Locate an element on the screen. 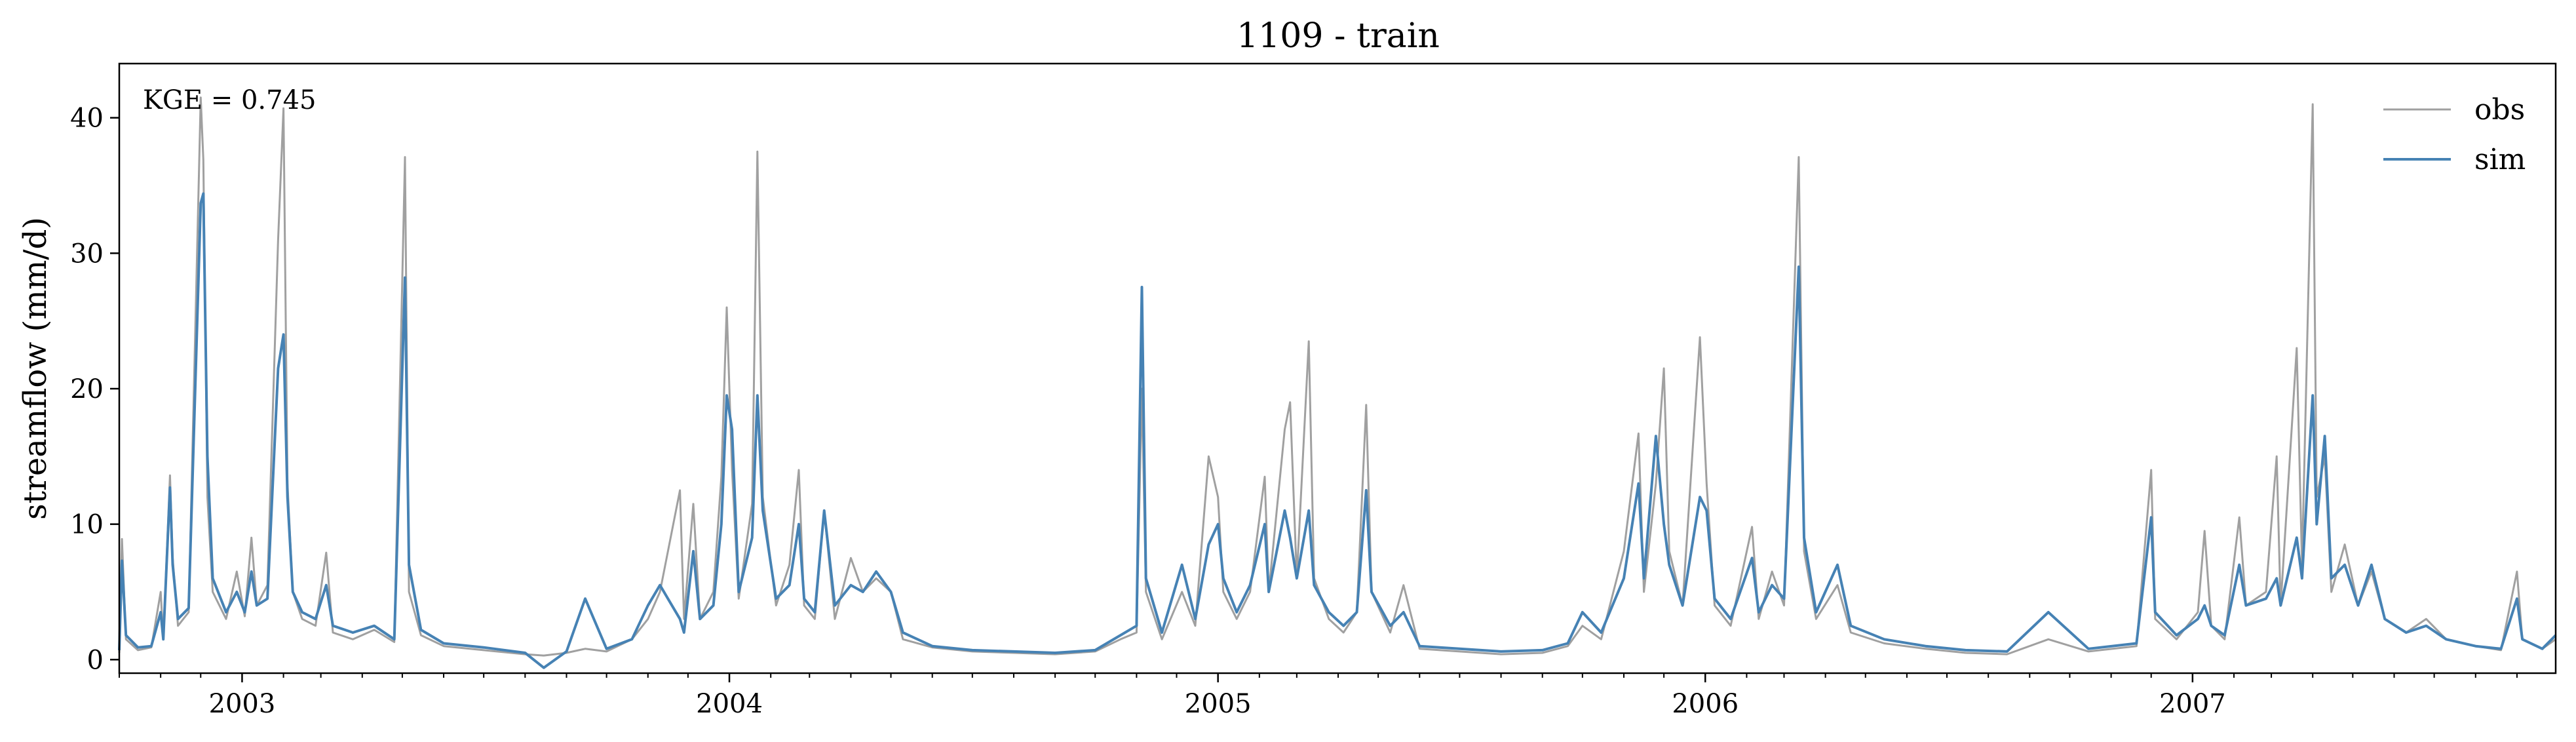 The width and height of the screenshot is (2576, 742). x-tick-label: 2006 is located at coordinates (1705, 704).